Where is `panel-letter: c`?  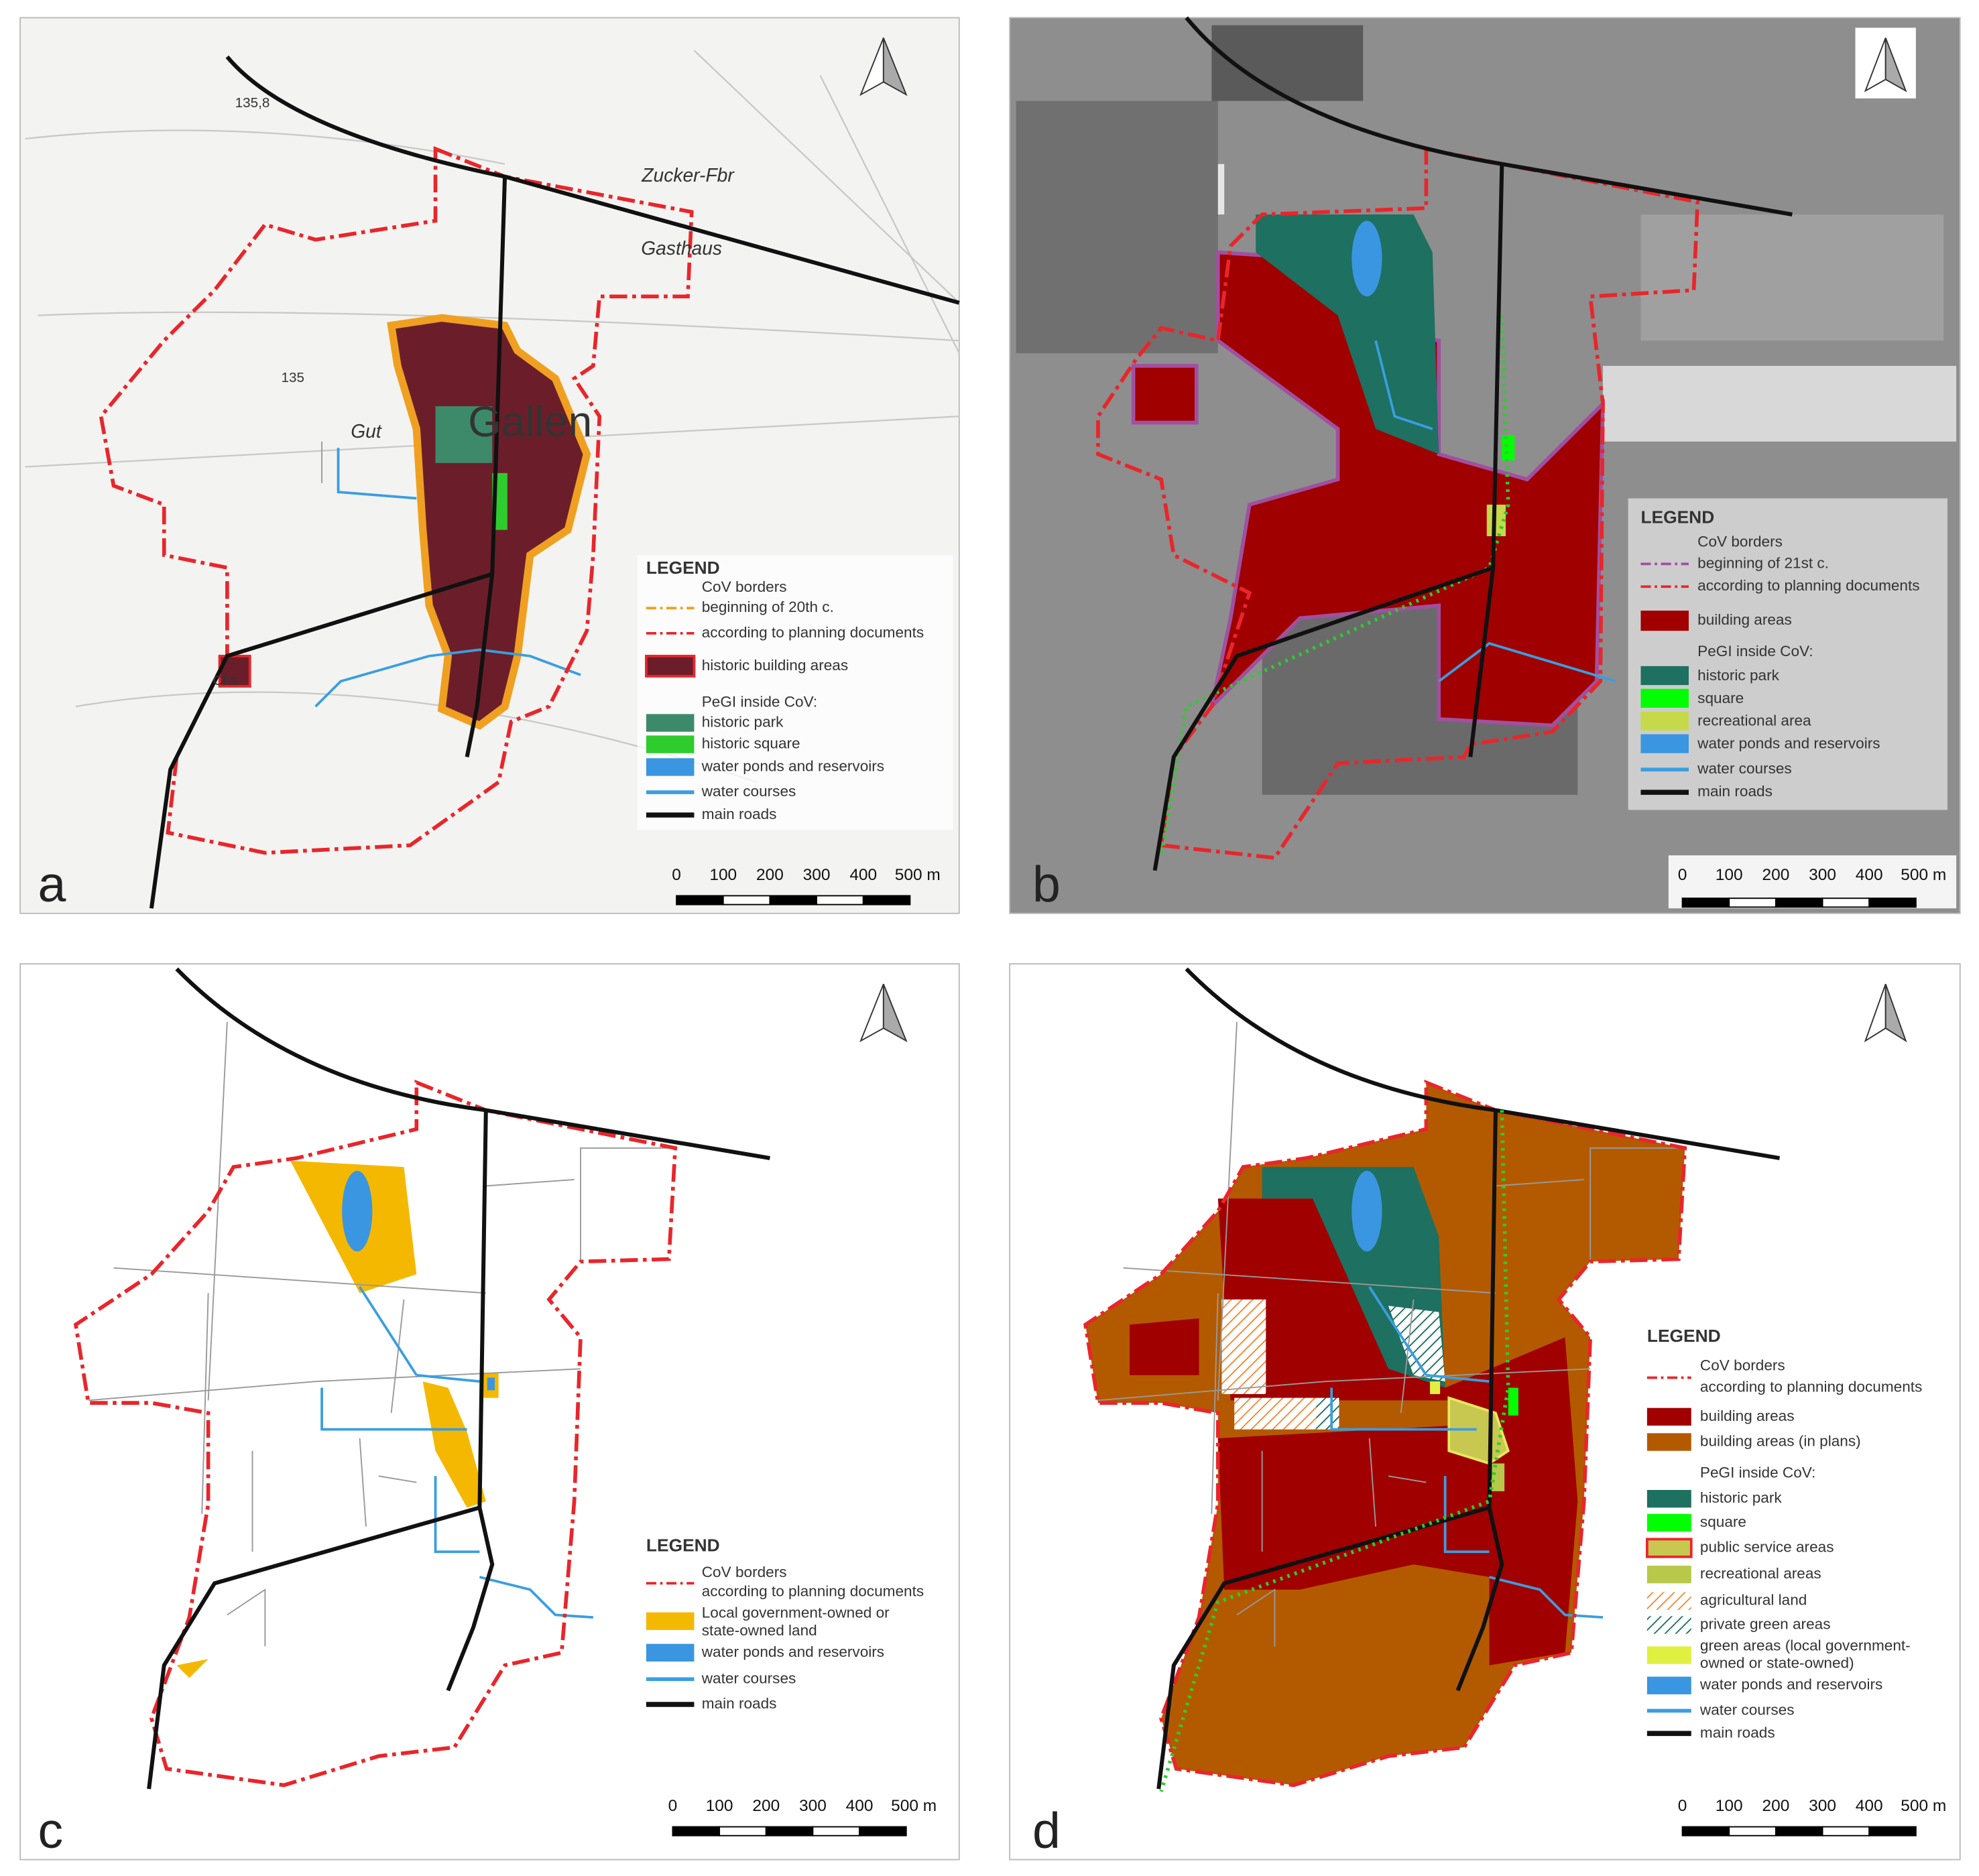
panel-letter: c is located at coordinates (50, 1830).